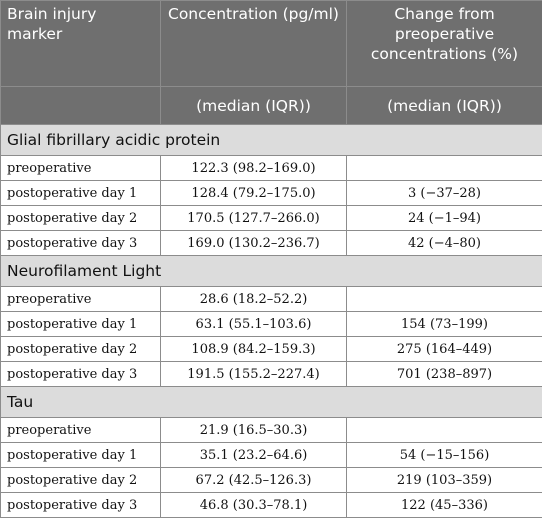  I want to click on group-row: Tau, so click(271, 402).